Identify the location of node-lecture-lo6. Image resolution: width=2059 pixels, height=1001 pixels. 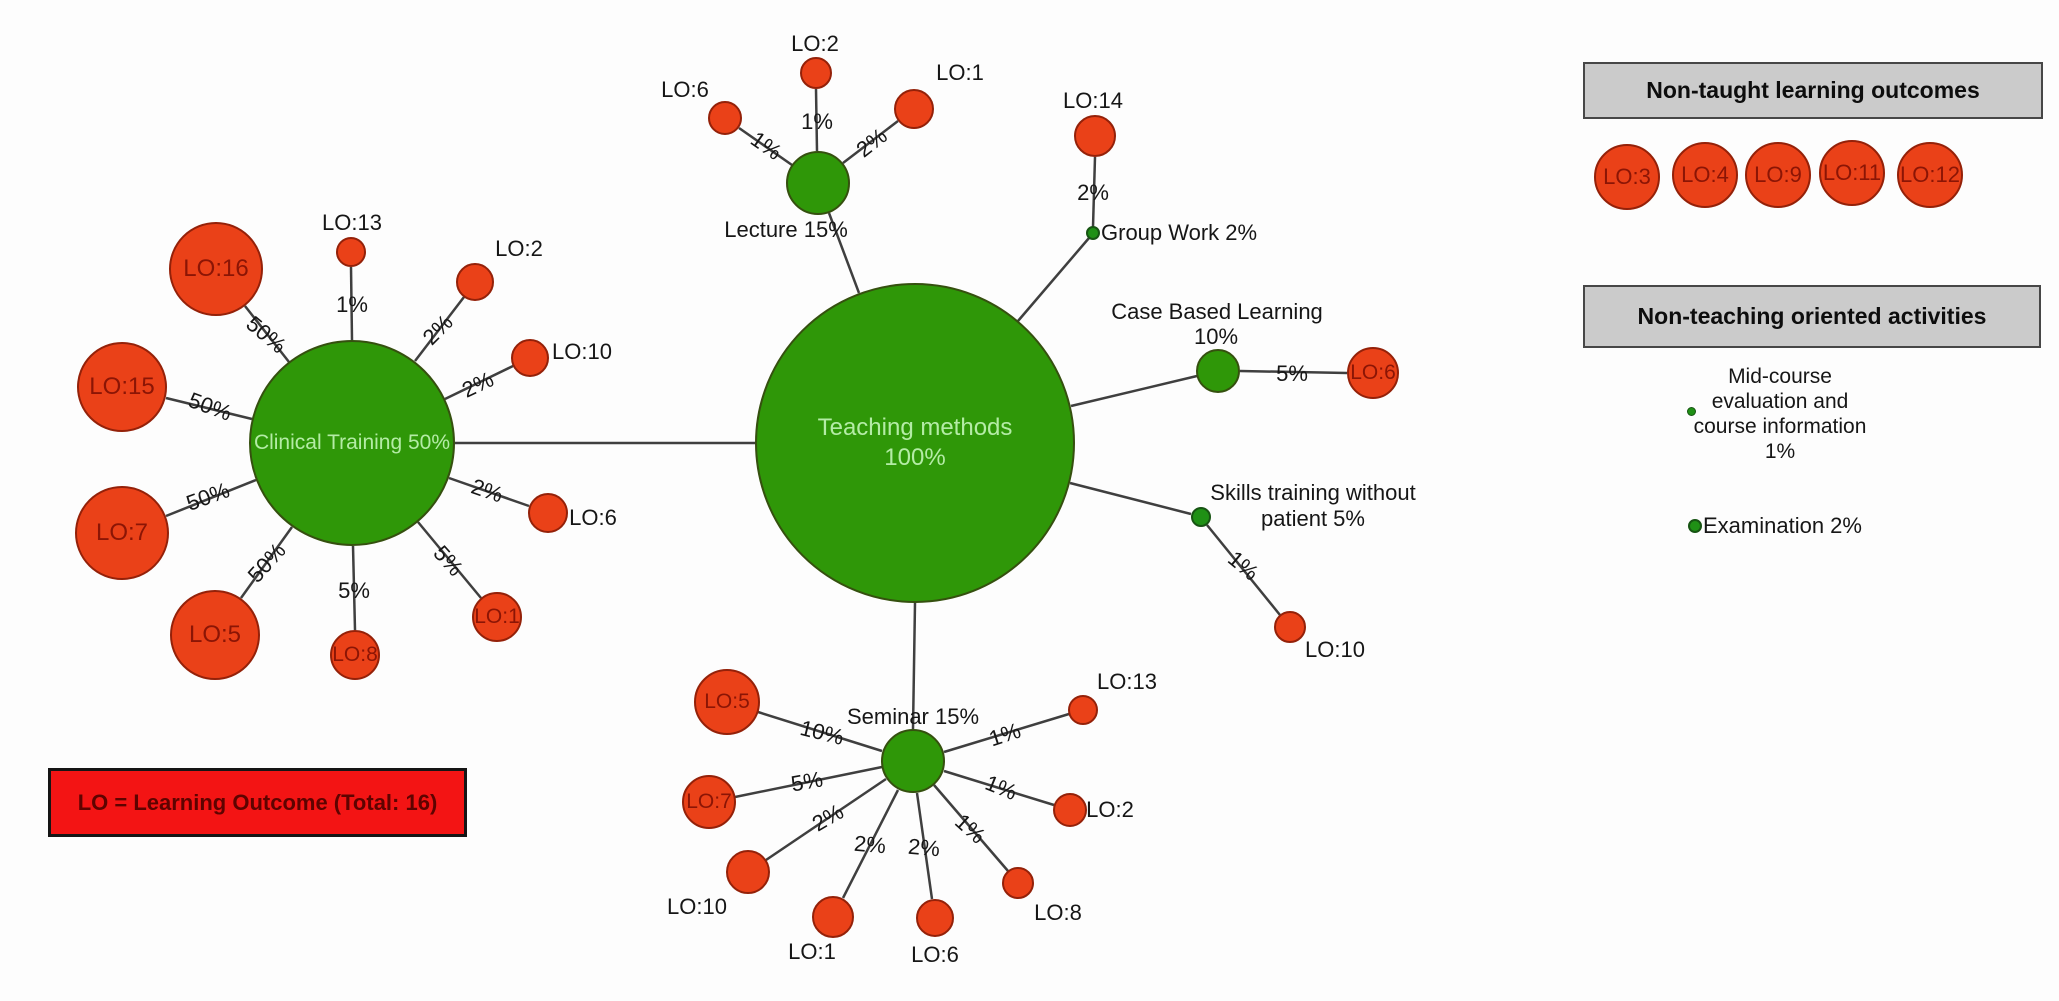
(725, 118).